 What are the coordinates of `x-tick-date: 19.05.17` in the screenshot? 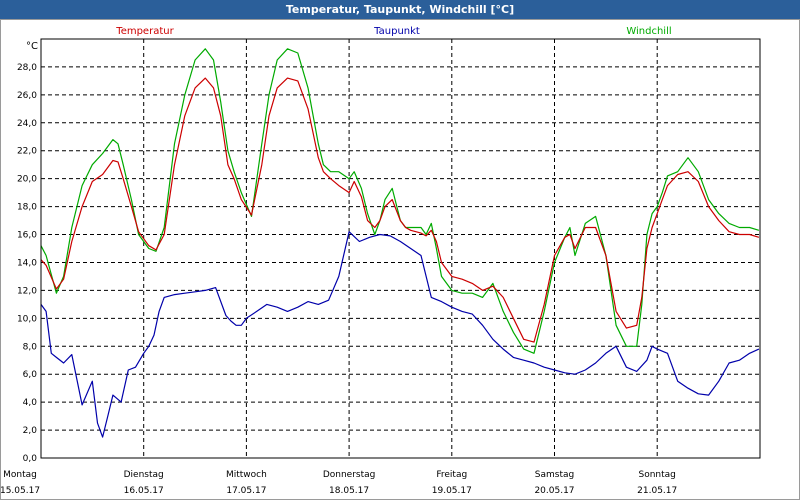 It's located at (452, 491).